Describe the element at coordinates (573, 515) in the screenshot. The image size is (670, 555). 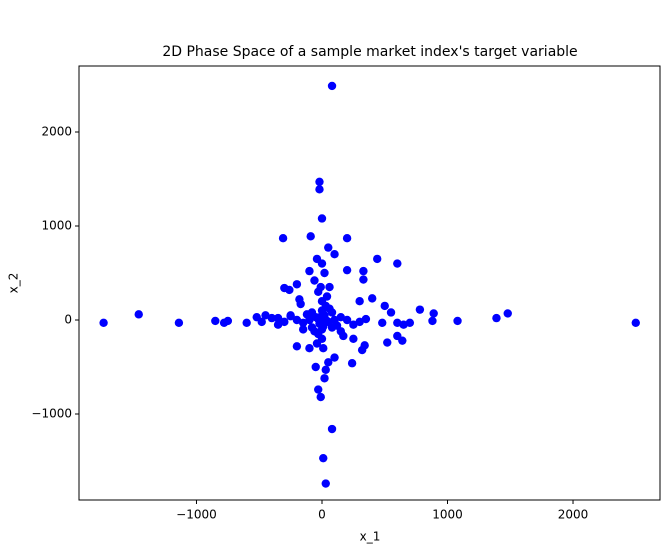
I see `x-tick-label: 2000` at that location.